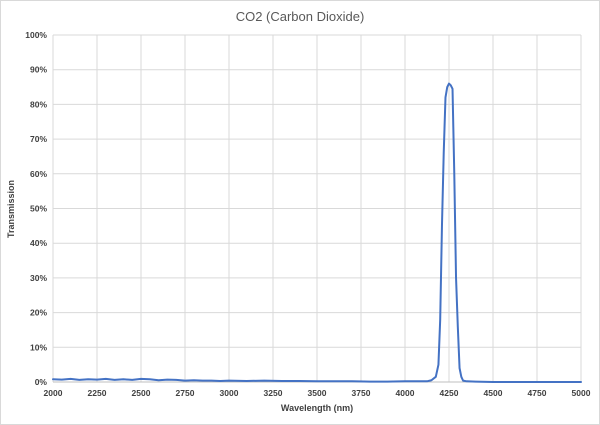 This screenshot has width=600, height=425. I want to click on x-tick-label: 2250, so click(97, 393).